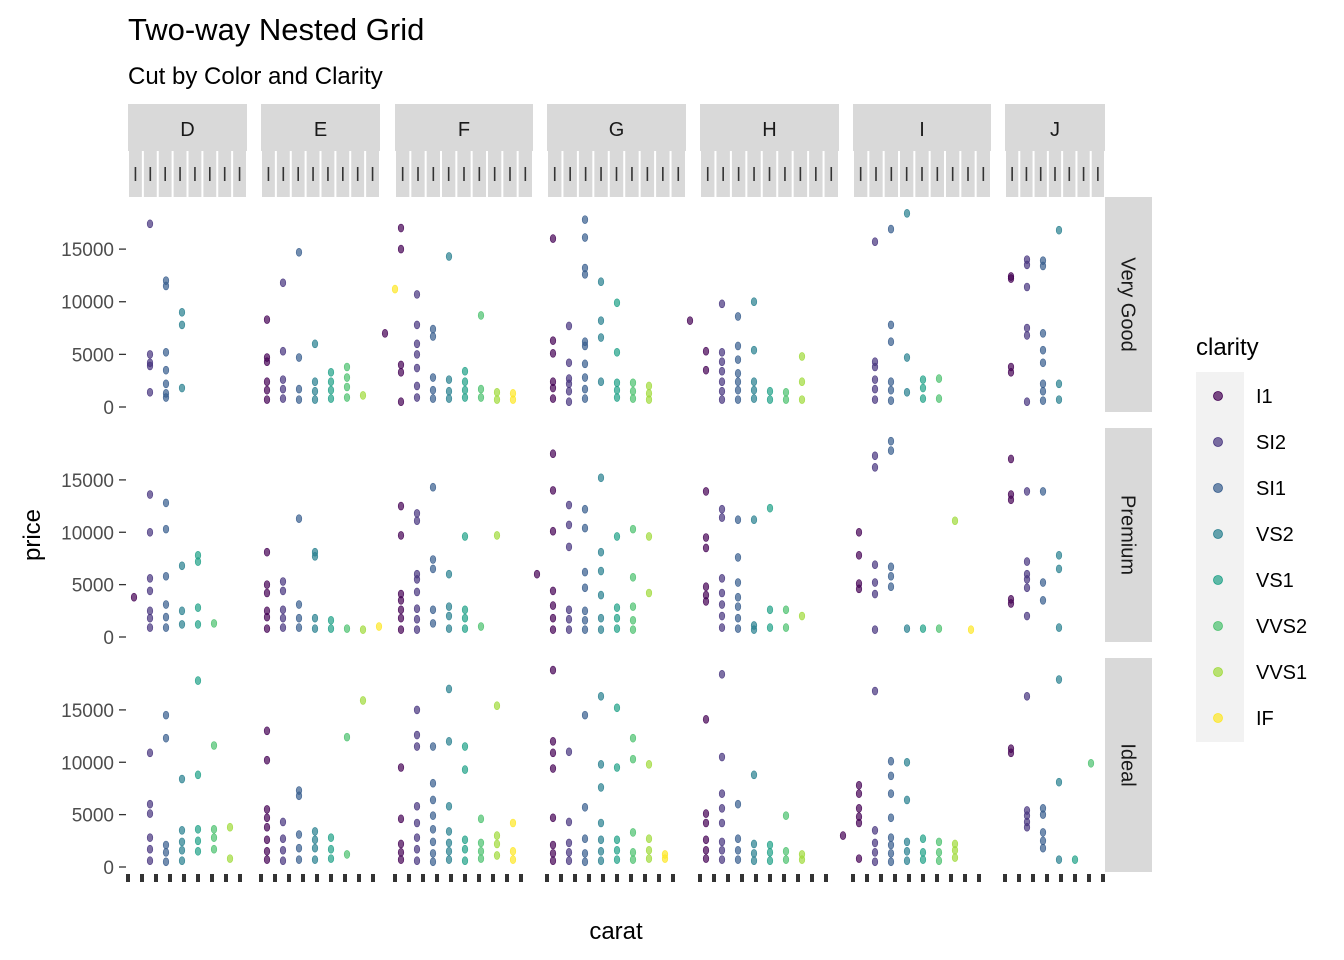 The width and height of the screenshot is (1344, 960). What do you see at coordinates (320, 130) in the screenshot?
I see `column-strip-label: E` at bounding box center [320, 130].